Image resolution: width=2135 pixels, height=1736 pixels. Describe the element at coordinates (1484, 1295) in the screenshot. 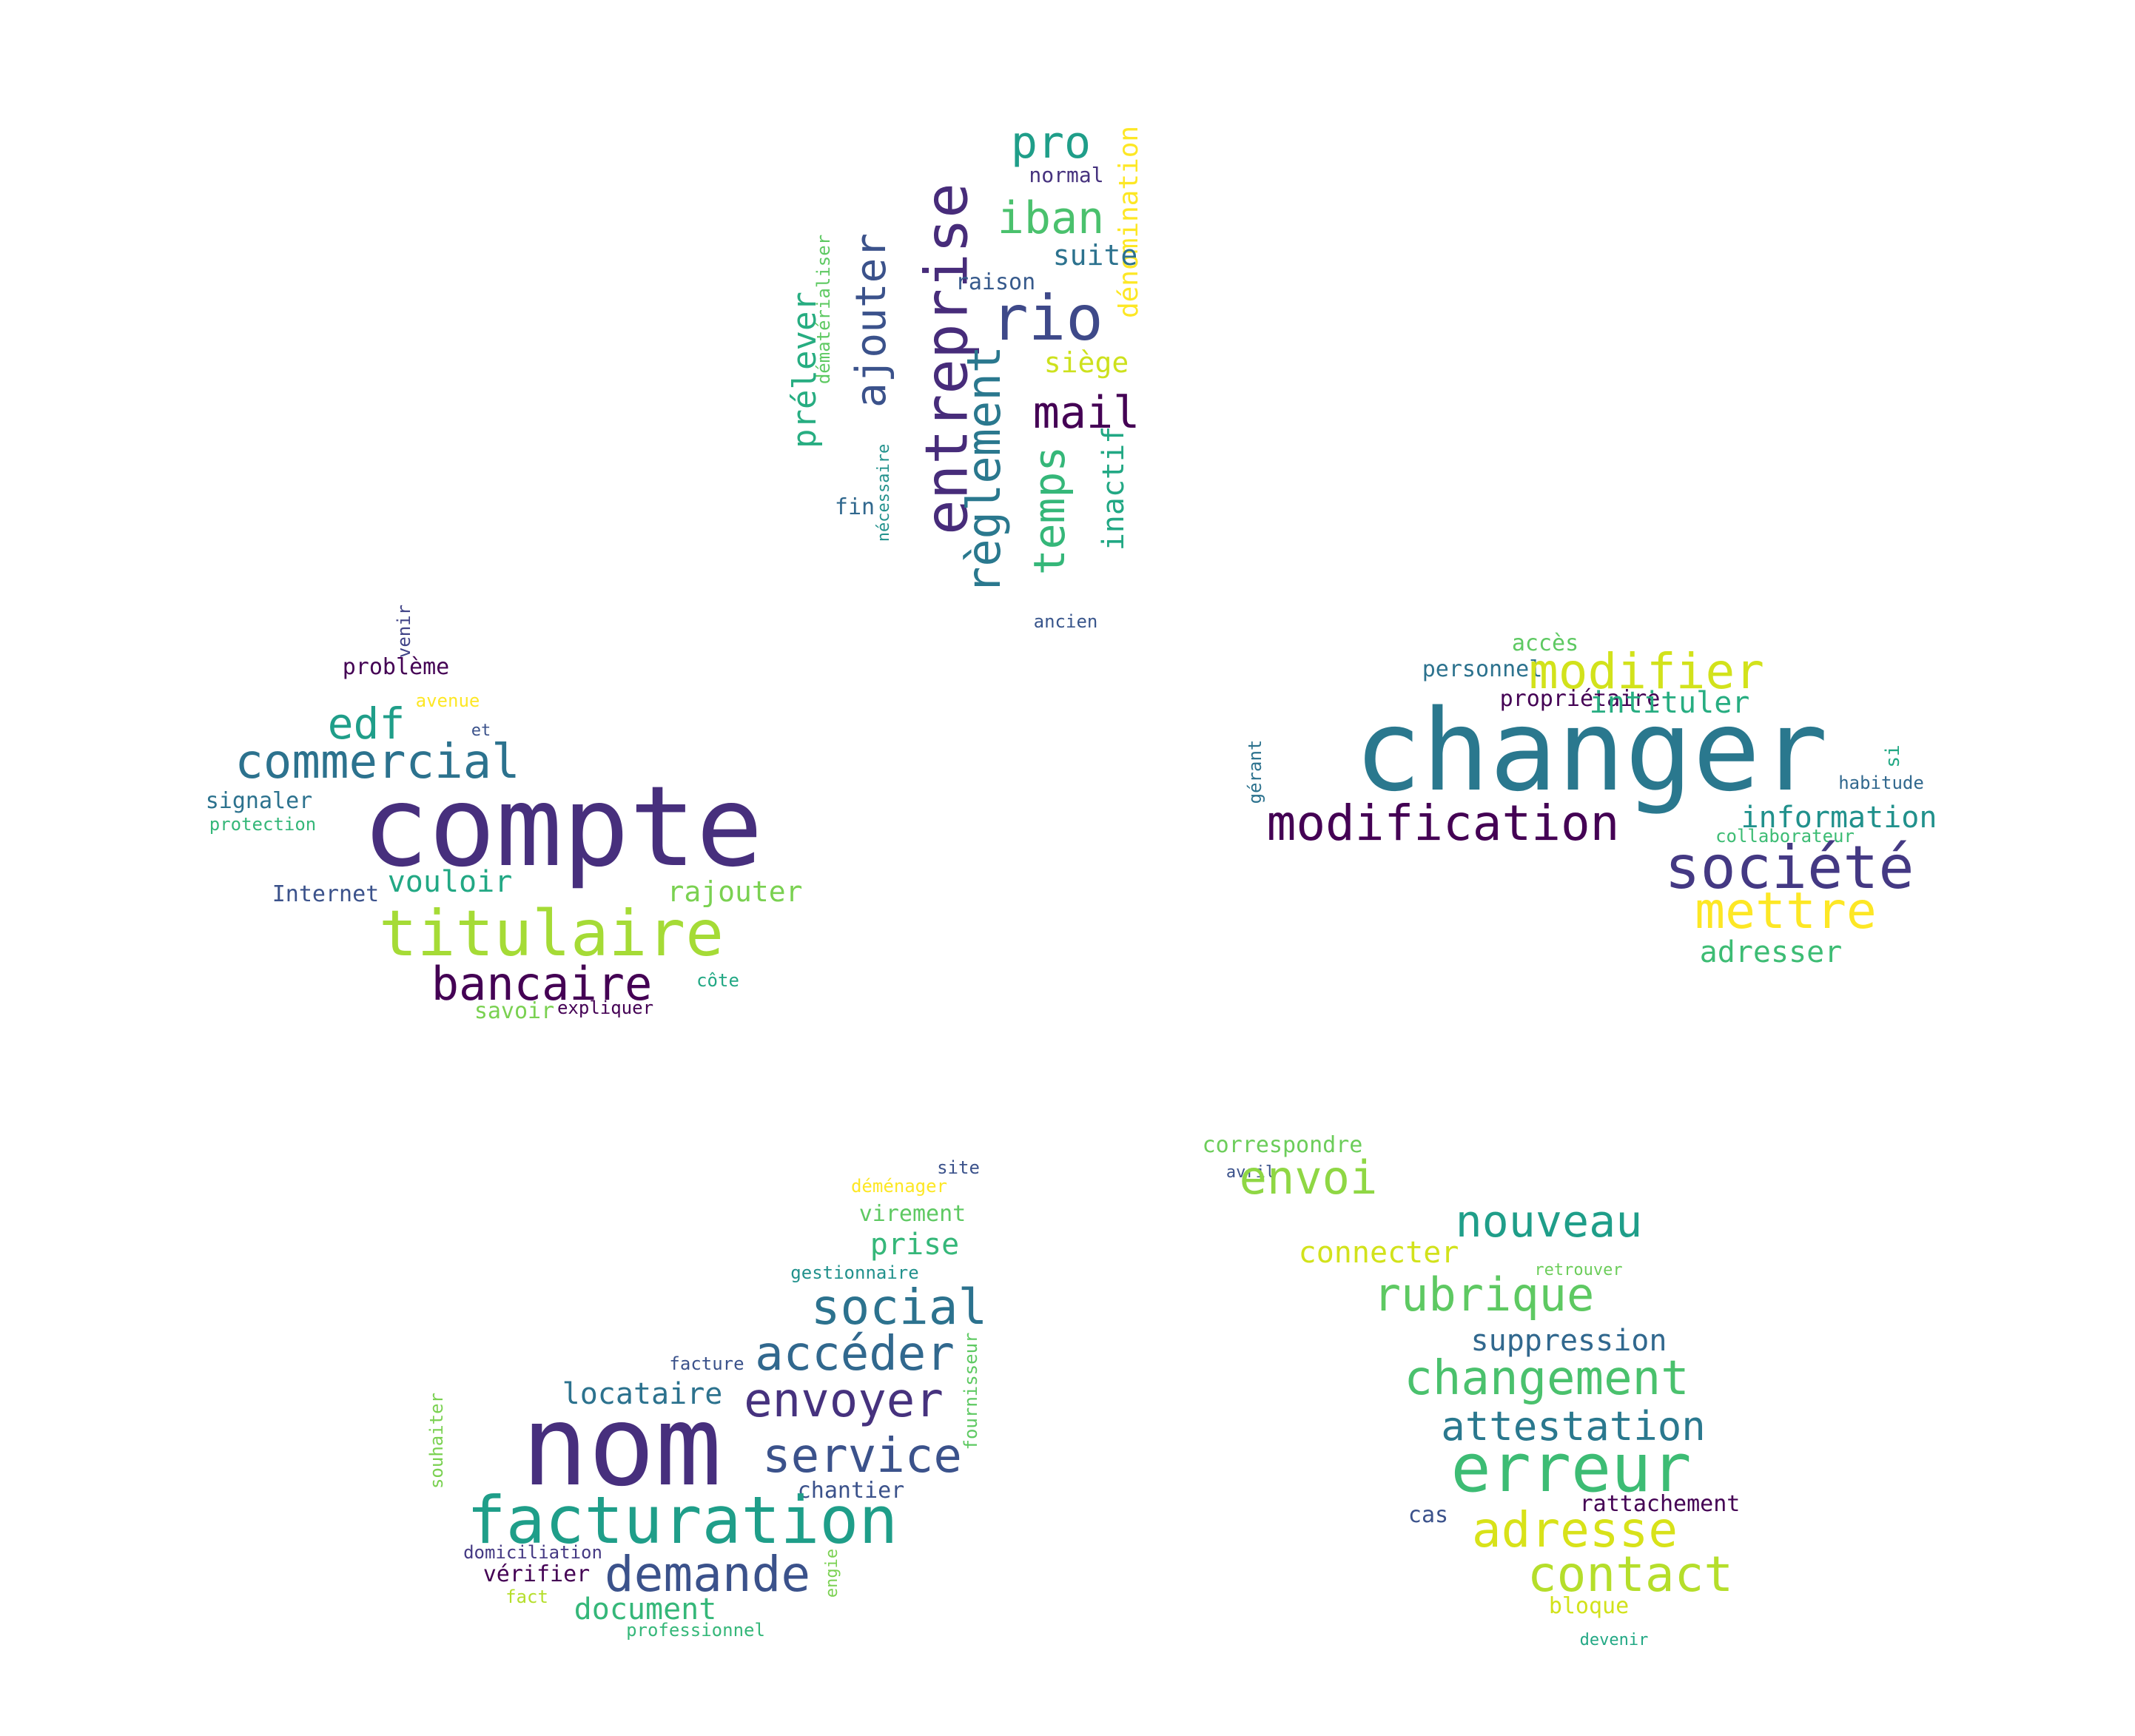

I see `word-rubrique: rubrique` at that location.